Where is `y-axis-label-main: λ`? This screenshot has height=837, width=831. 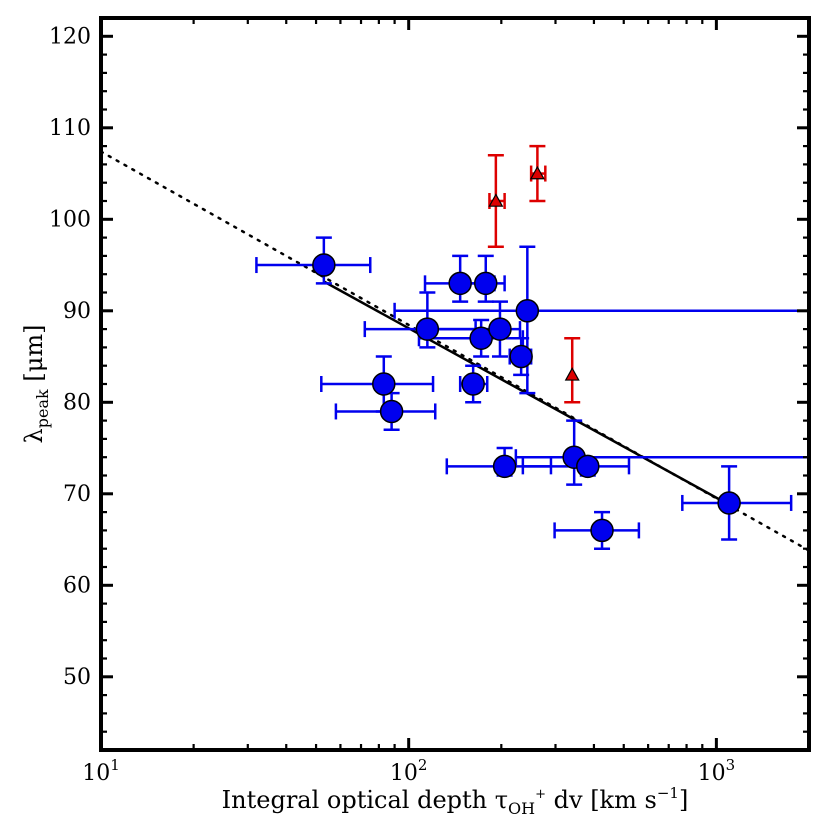 y-axis-label-main: λ is located at coordinates (34, 435).